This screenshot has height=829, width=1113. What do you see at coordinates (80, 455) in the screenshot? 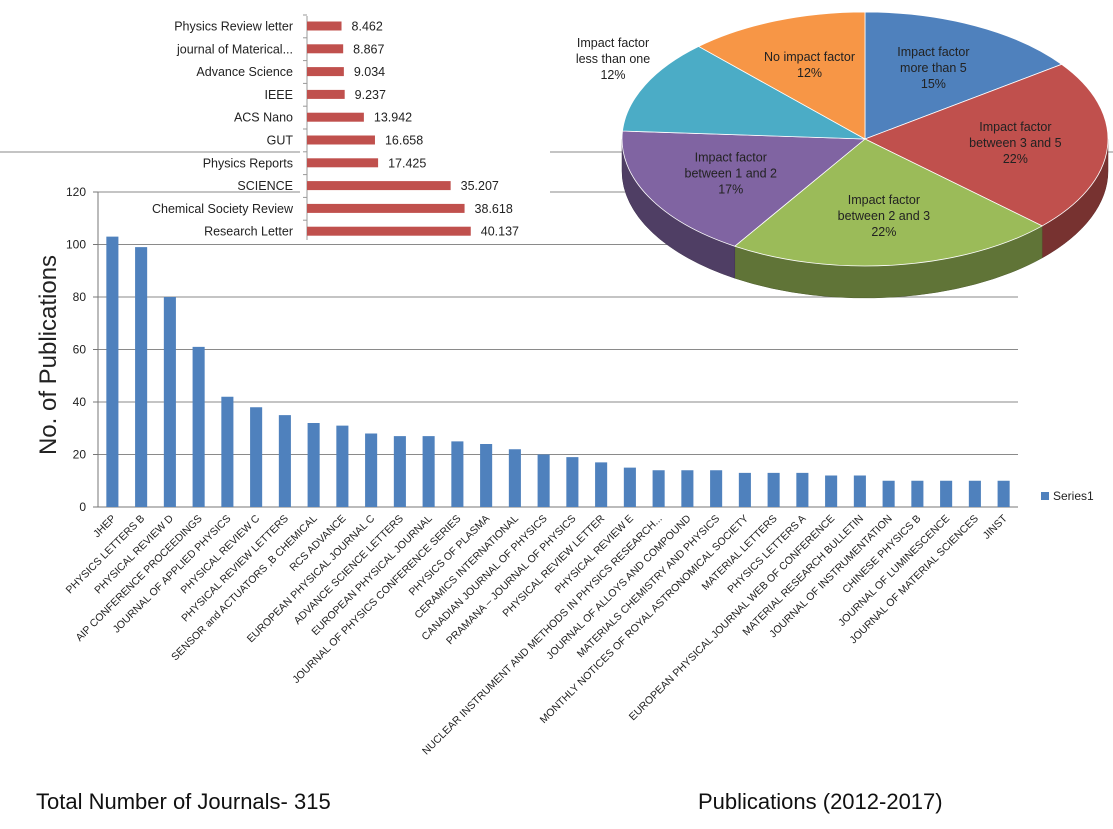
I see `y-tick-label: 20` at bounding box center [80, 455].